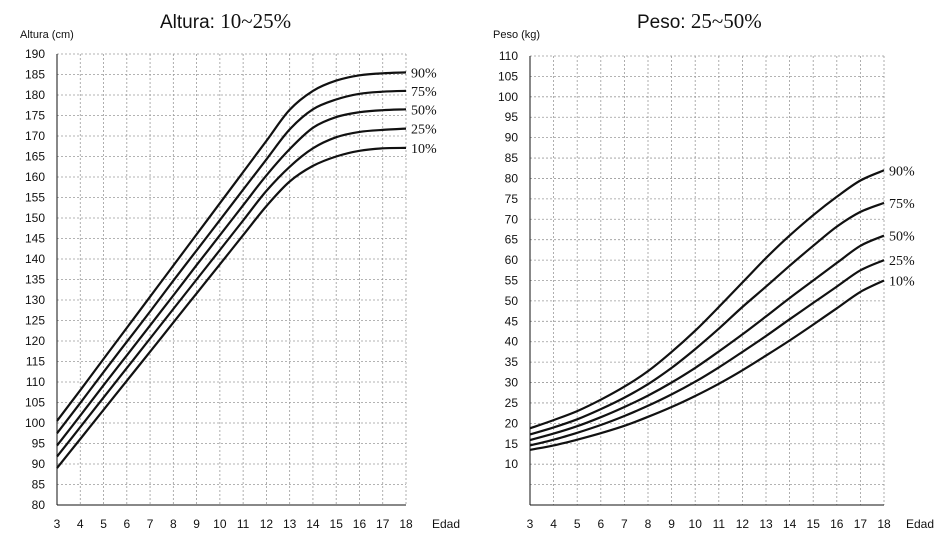 Image resolution: width=935 pixels, height=538 pixels. What do you see at coordinates (726, 21) in the screenshot?
I see `chart-title-value: 25~50%` at bounding box center [726, 21].